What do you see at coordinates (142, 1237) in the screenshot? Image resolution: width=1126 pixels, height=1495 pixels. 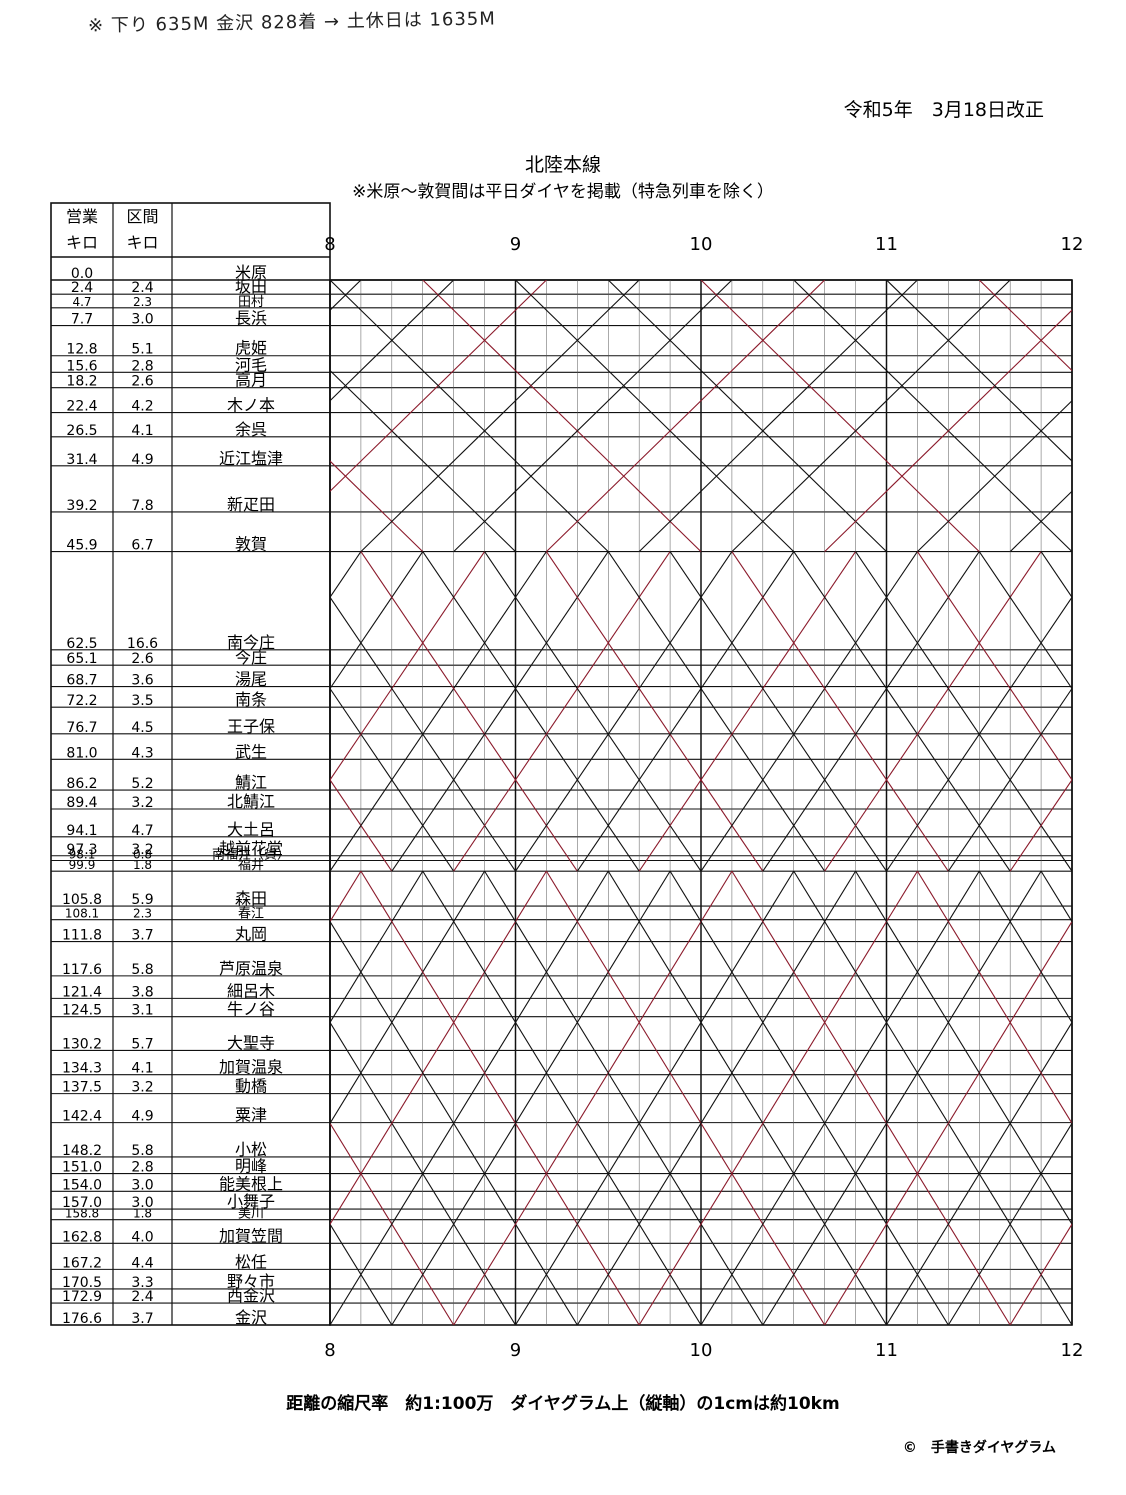 I see `station-section-km: 4.0` at bounding box center [142, 1237].